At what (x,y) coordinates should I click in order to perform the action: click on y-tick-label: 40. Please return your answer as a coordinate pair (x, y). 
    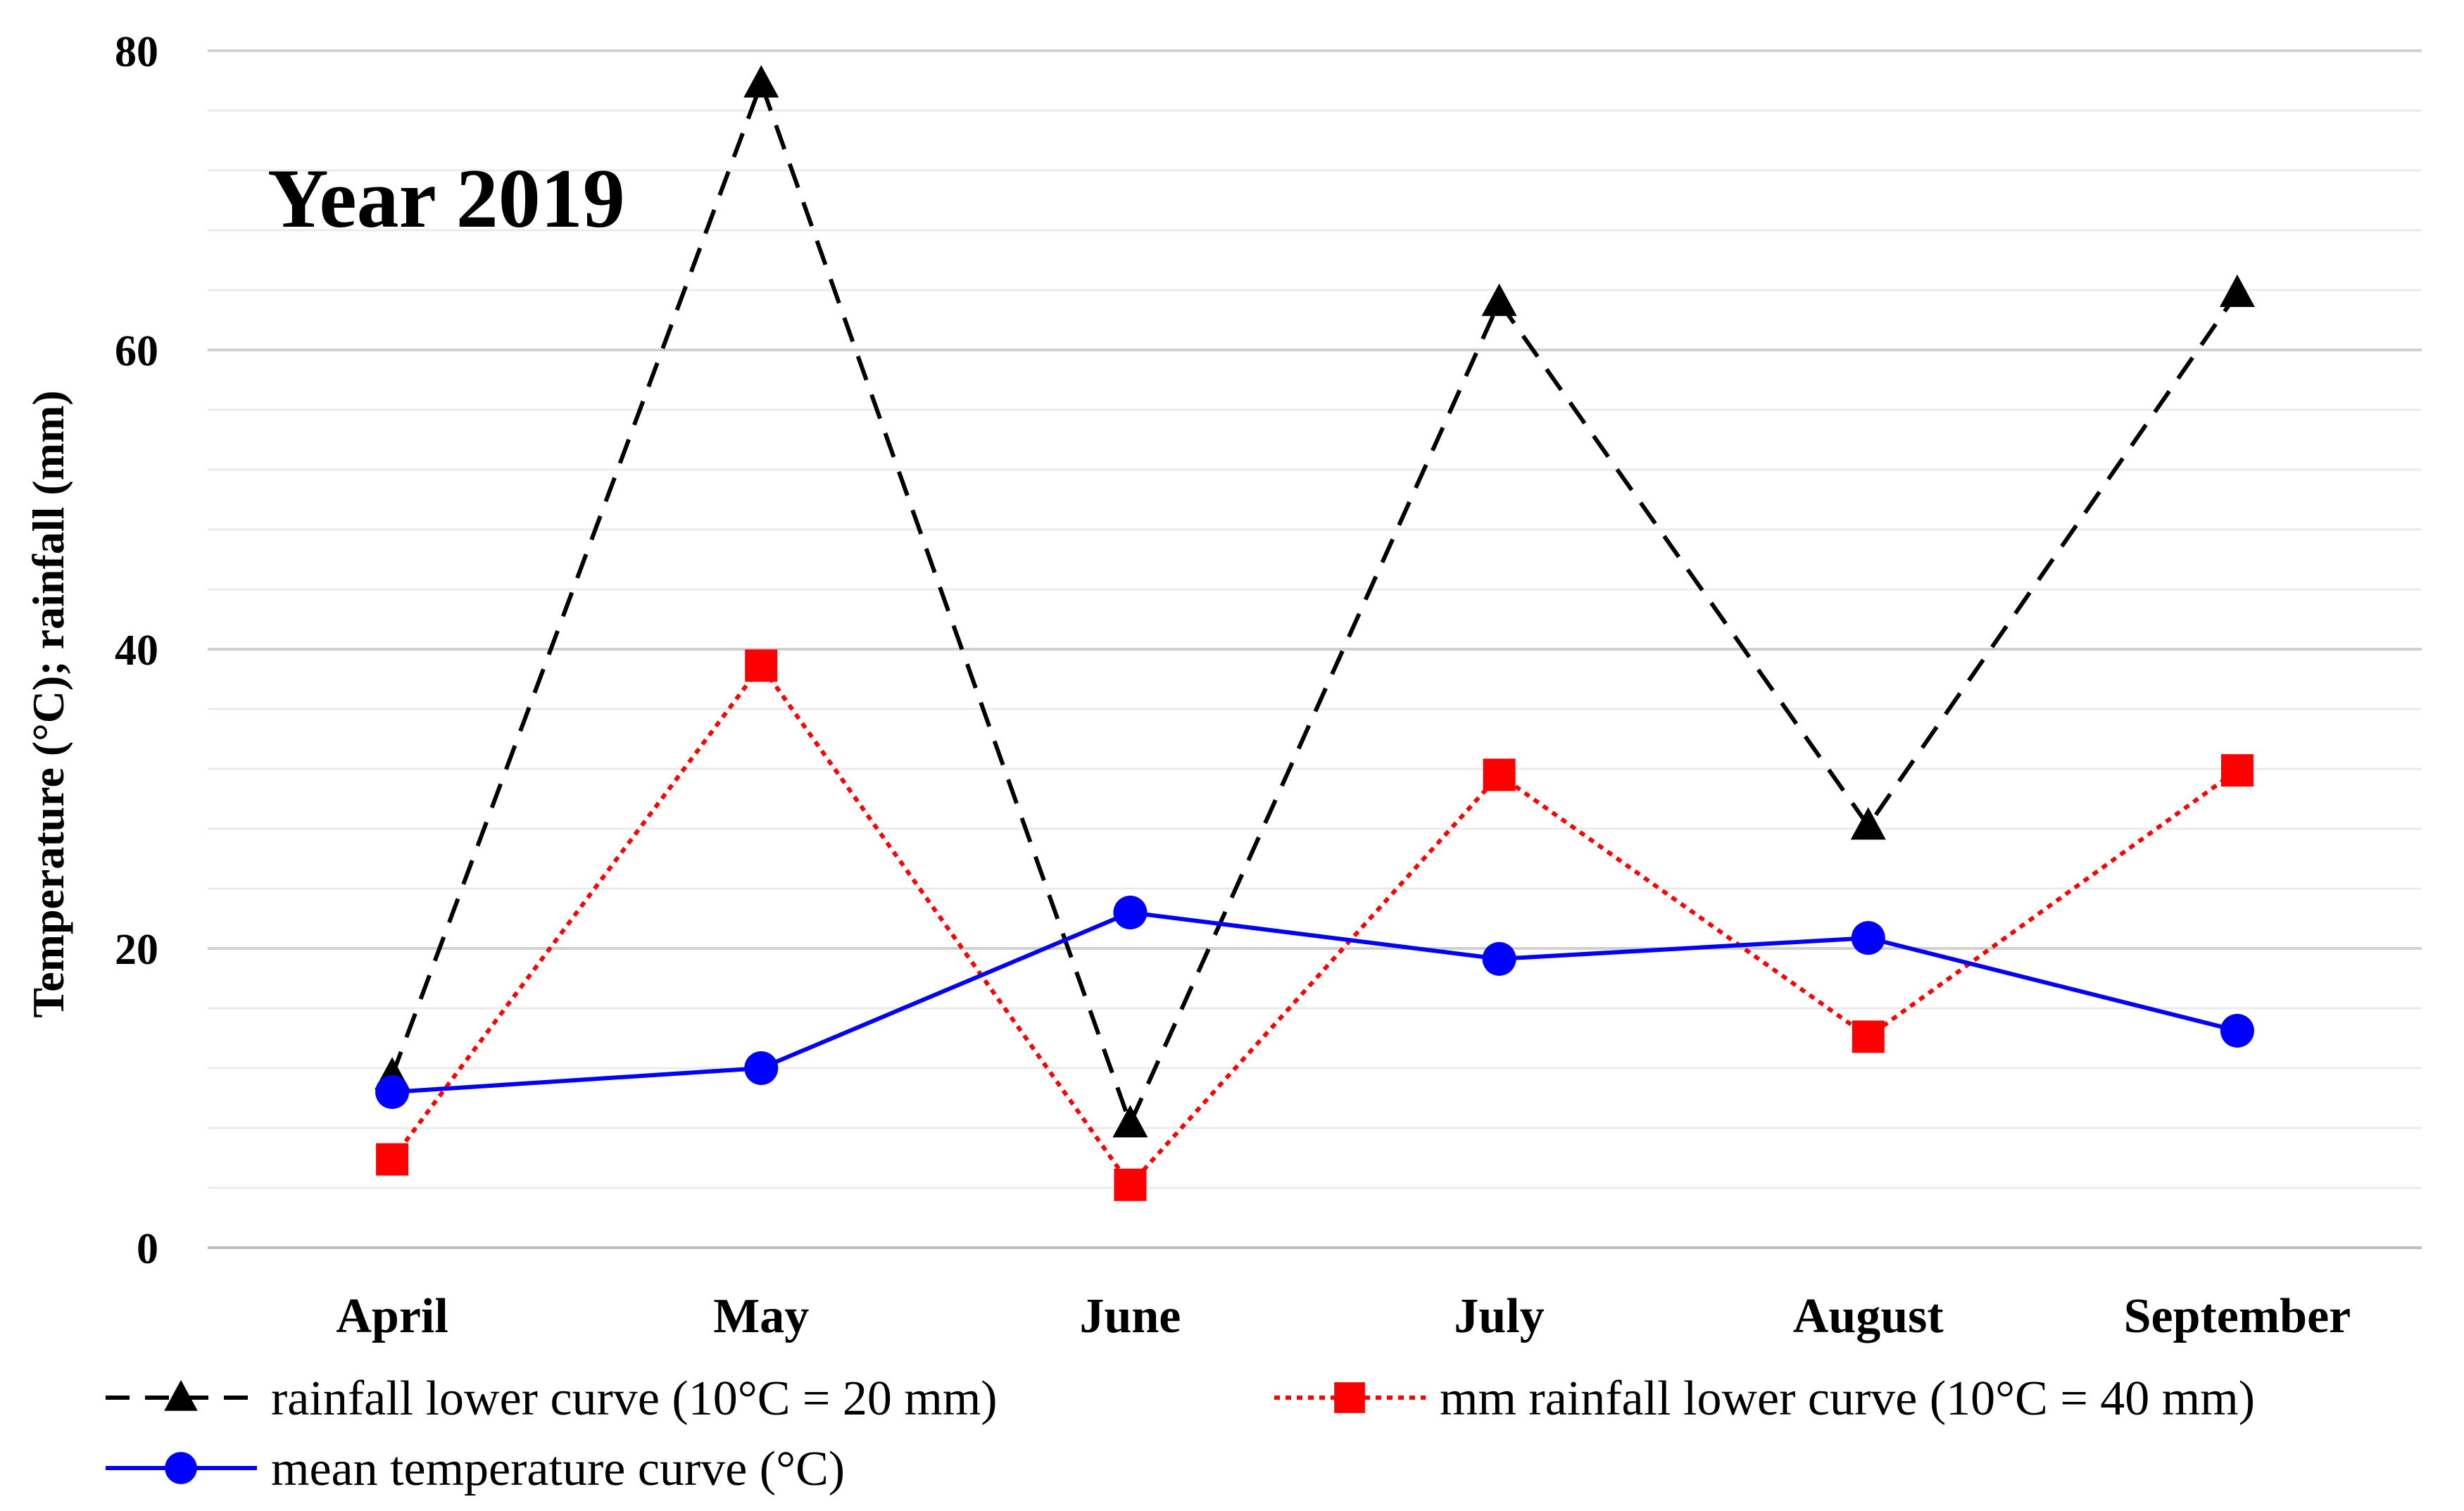
    Looking at the image, I should click on (136, 651).